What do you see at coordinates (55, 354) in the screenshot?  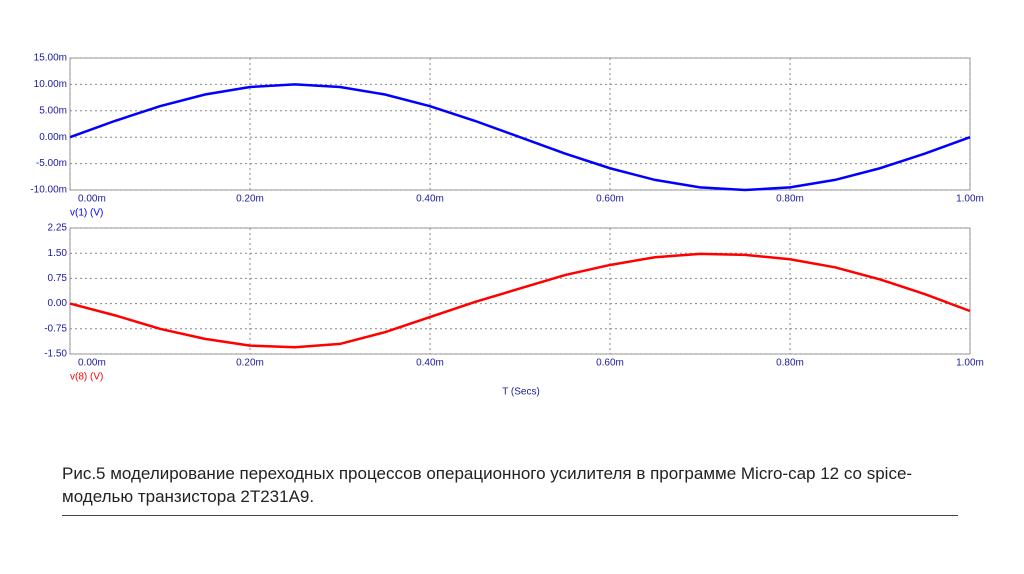 I see `y-tick-label: -1.50` at bounding box center [55, 354].